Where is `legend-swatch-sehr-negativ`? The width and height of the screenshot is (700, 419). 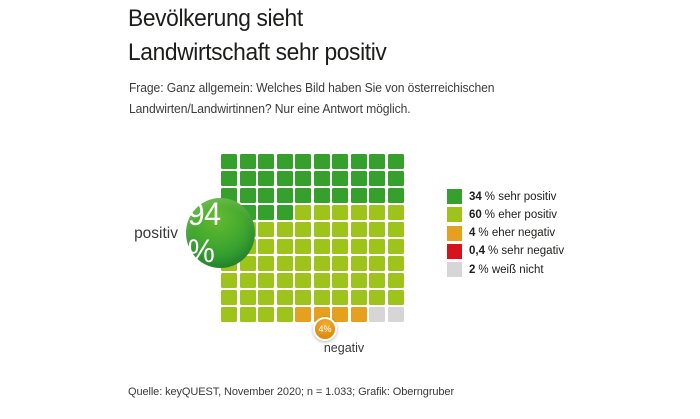
legend-swatch-sehr-negativ is located at coordinates (454, 251).